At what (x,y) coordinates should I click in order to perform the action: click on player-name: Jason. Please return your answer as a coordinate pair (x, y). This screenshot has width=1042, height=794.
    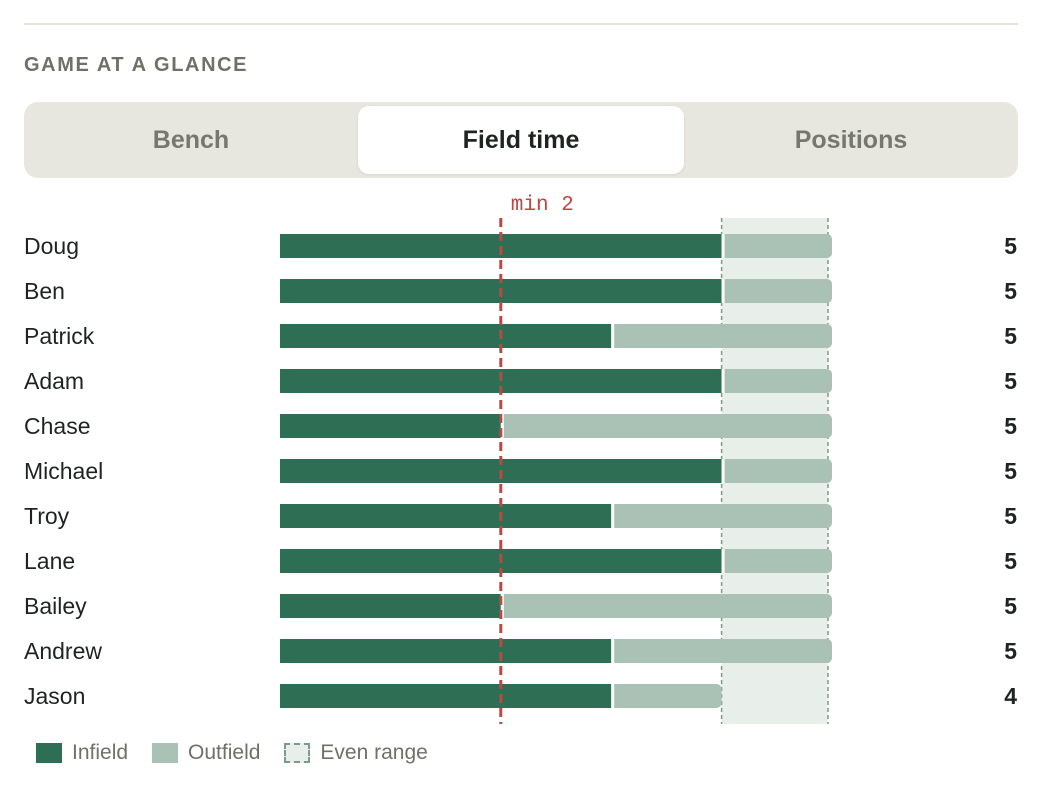
    Looking at the image, I should click on (54, 696).